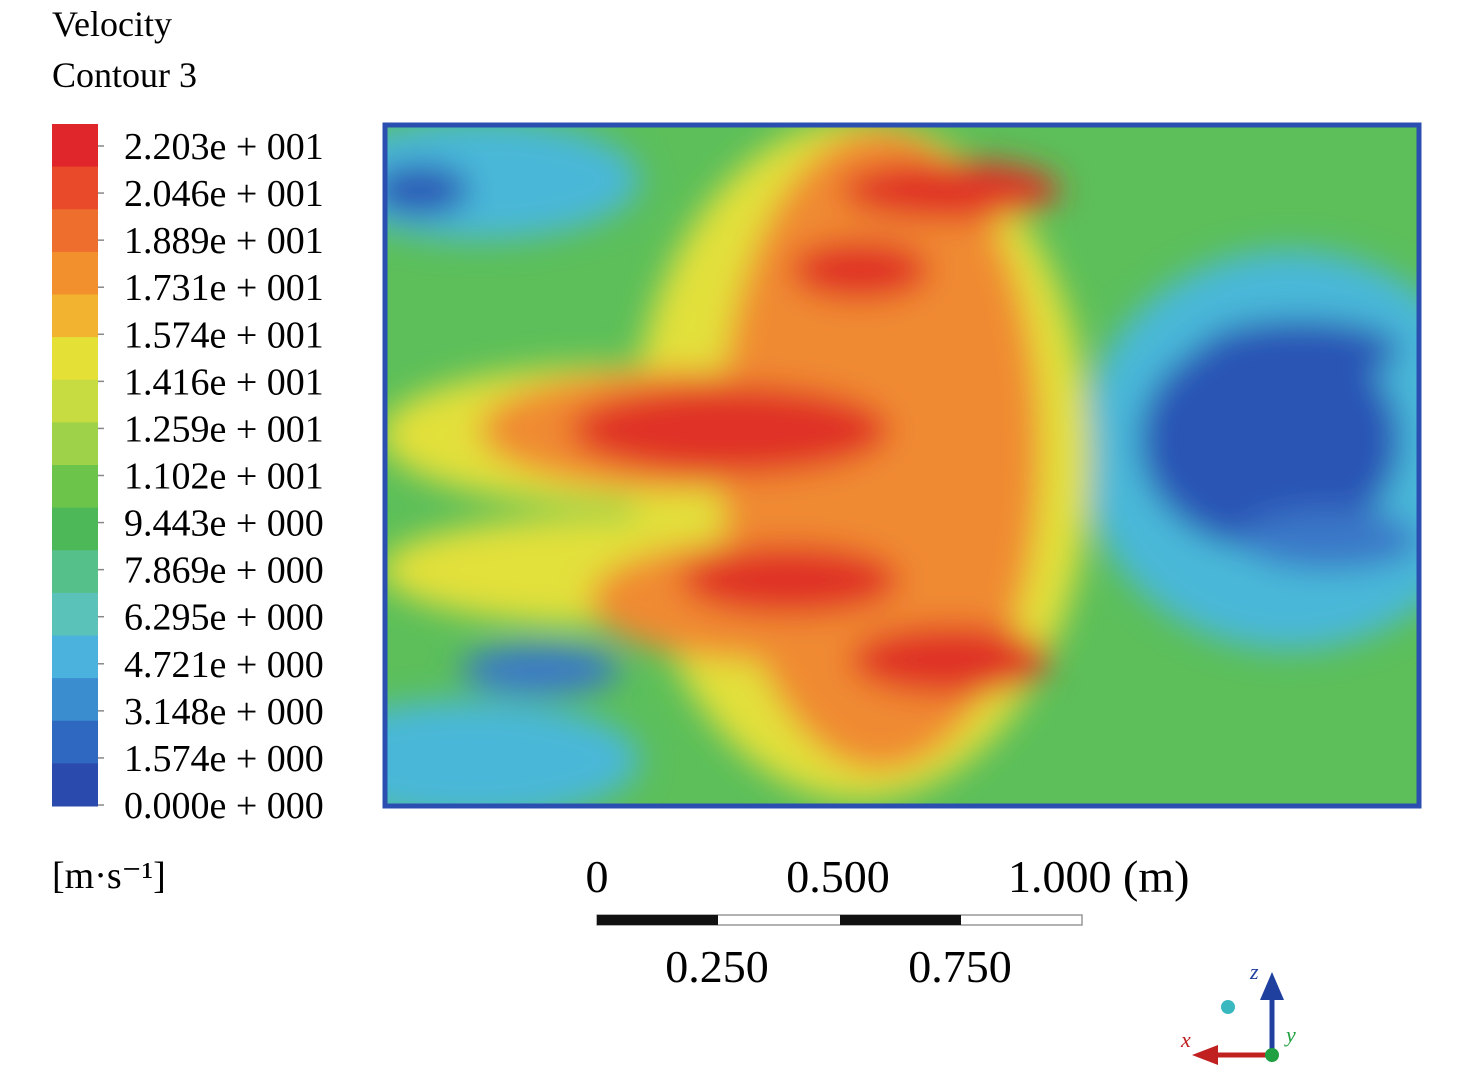 The height and width of the screenshot is (1073, 1476). Describe the element at coordinates (224, 618) in the screenshot. I see `legend-label: 6.295e + 000` at that location.